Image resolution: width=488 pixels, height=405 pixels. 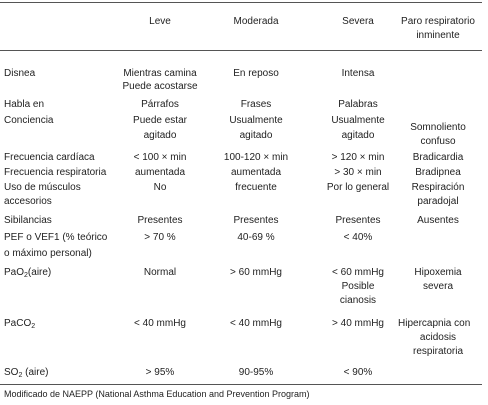 I want to click on paco2-label-prefix: PaCO, so click(x=18, y=323).